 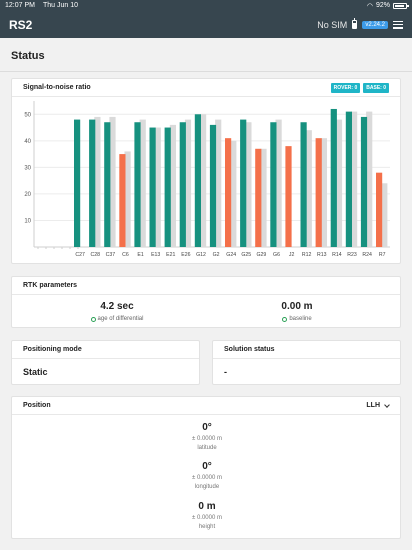 I want to click on x-tick-label: E1, so click(x=140, y=255).